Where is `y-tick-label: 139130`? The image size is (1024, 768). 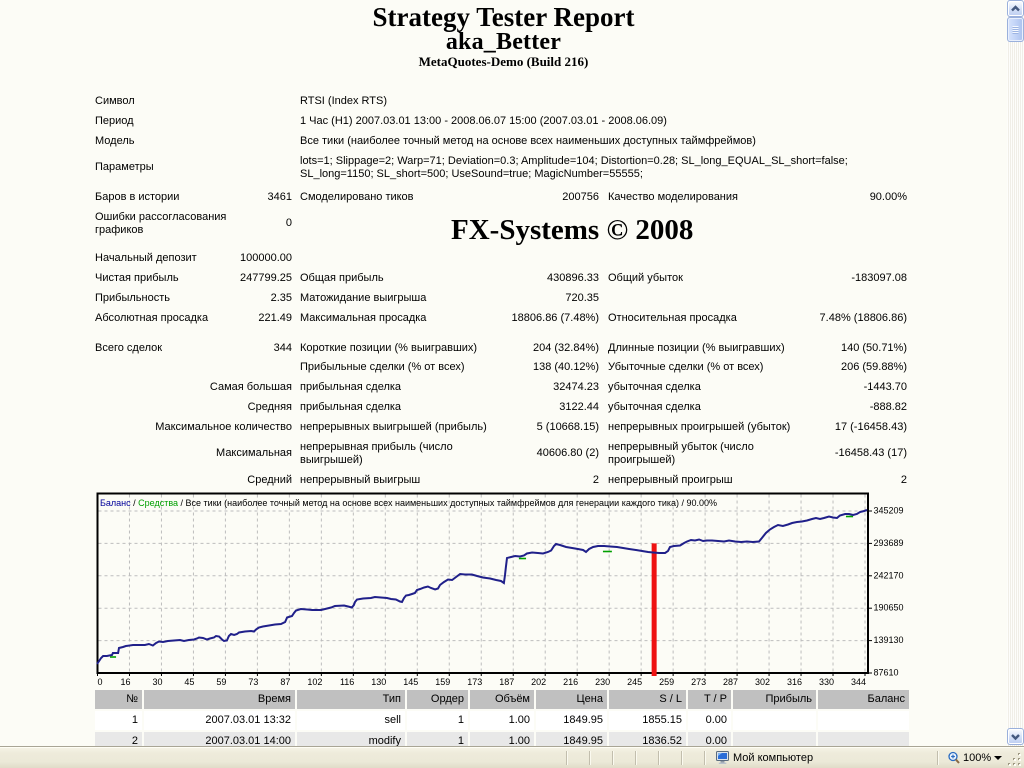
y-tick-label: 139130 is located at coordinates (889, 640).